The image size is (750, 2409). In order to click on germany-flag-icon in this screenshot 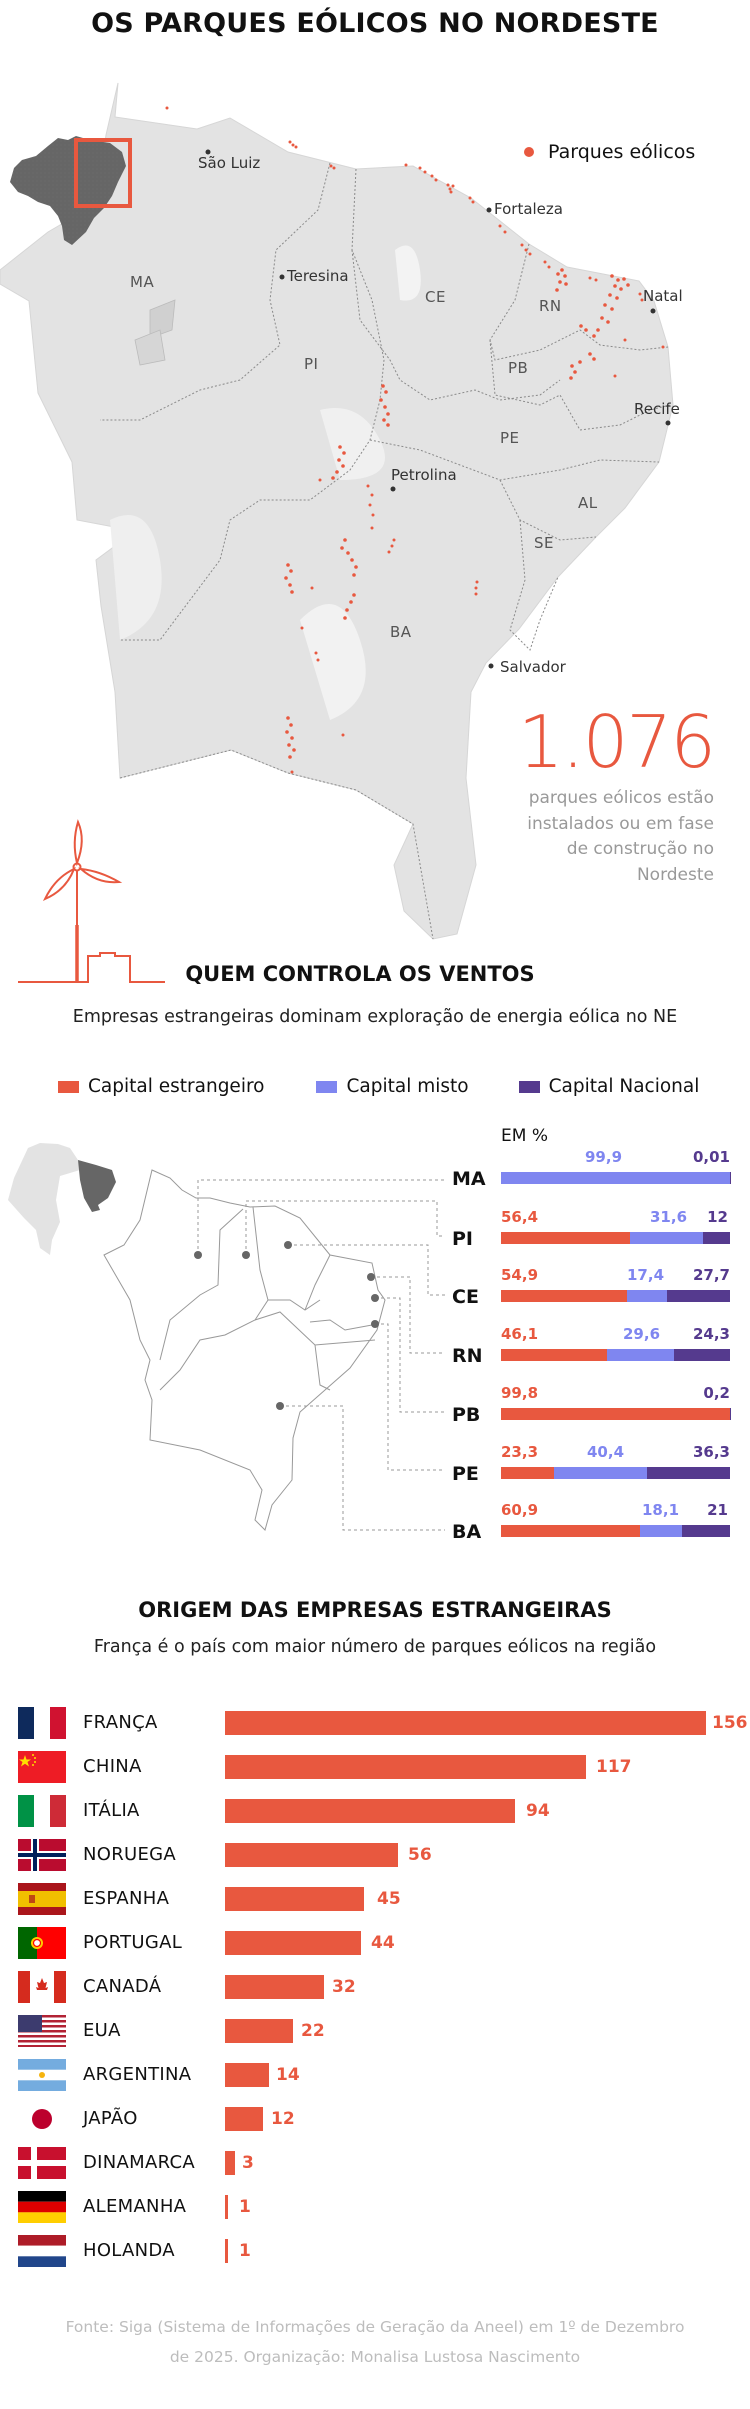, I will do `click(42, 2207)`.